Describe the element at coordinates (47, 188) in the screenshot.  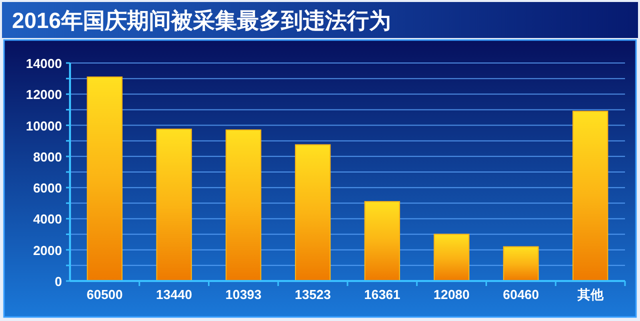
I see `y-tick-label: 6000` at that location.